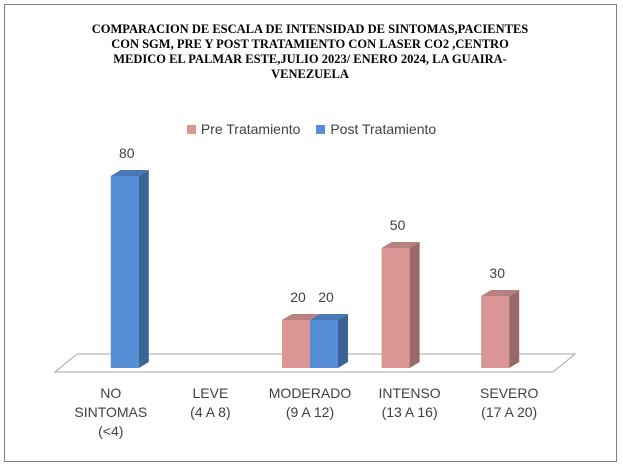  I want to click on legend-swatch-post, so click(321, 129).